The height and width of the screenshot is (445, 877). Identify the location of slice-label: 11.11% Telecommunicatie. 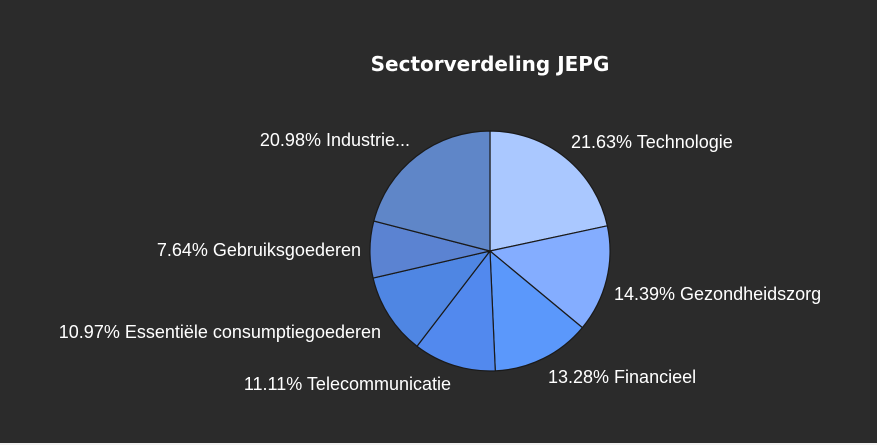
(347, 384).